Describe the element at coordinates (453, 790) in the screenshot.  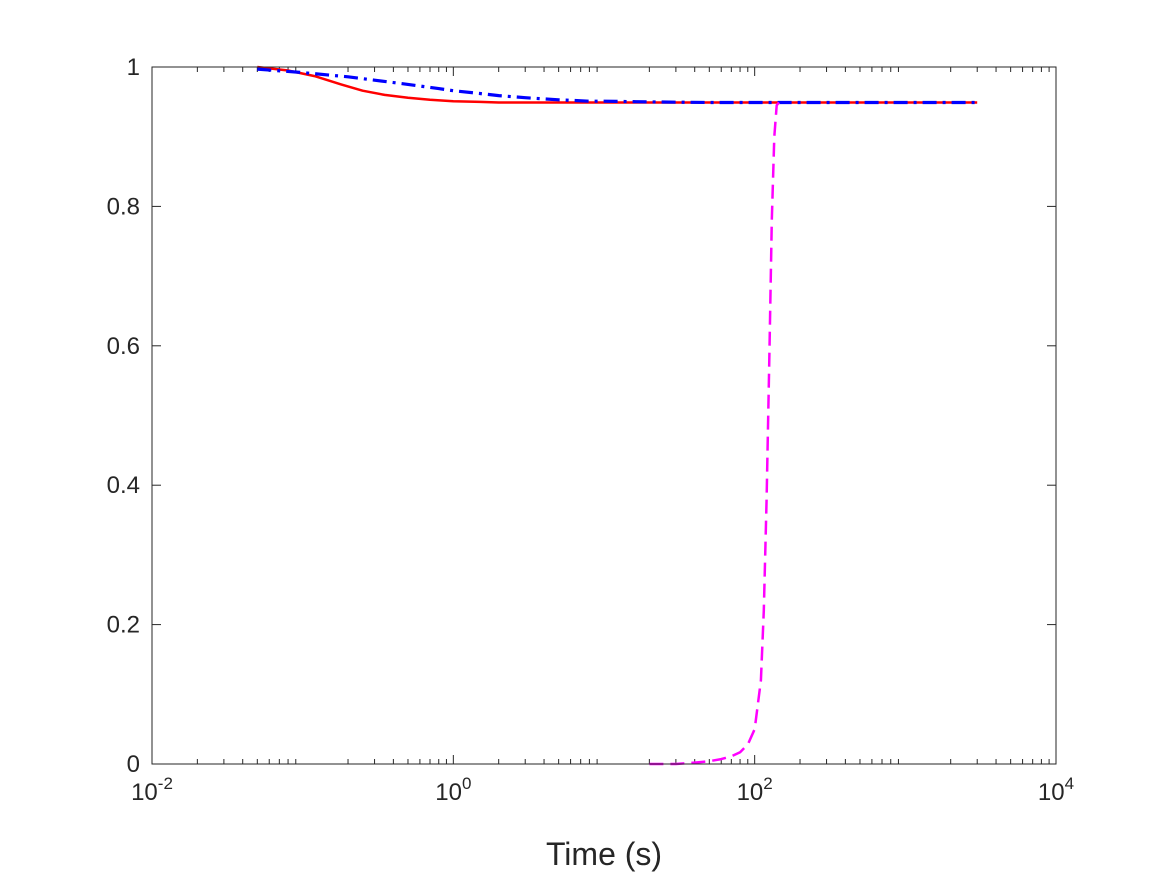
I see `x-tick-label: 10⁰` at that location.